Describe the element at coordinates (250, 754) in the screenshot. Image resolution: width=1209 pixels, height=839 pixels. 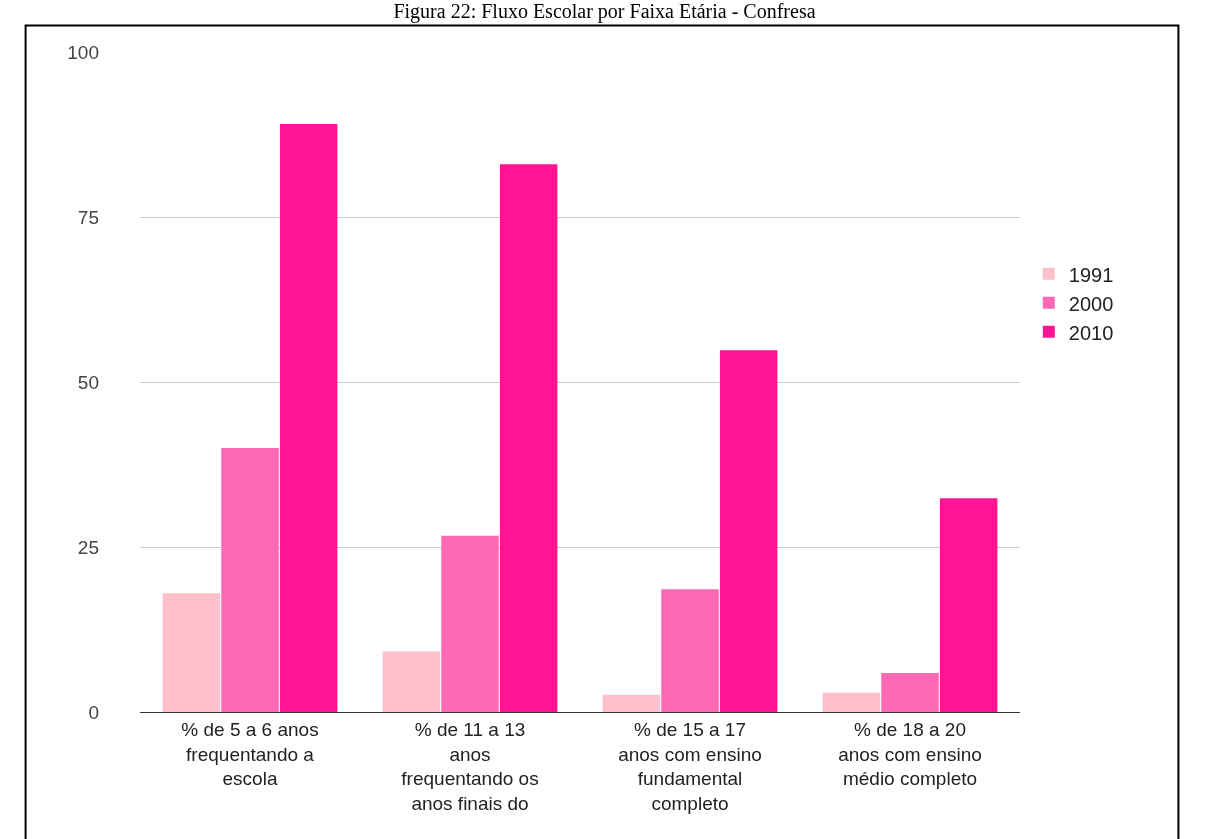
I see `x-tick-label: % de 5 a 6 anos frequentando a escola` at that location.